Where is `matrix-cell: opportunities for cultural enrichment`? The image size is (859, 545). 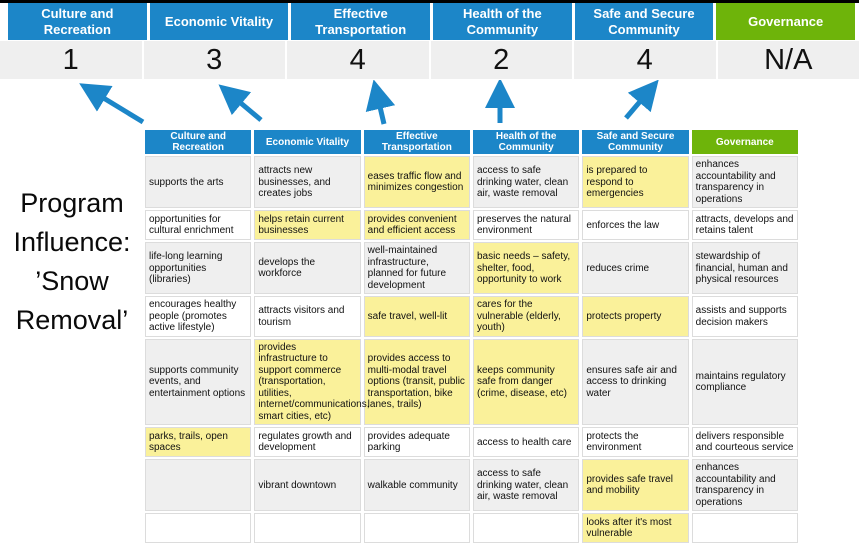
matrix-cell: opportunities for cultural enrichment is located at coordinates (198, 225).